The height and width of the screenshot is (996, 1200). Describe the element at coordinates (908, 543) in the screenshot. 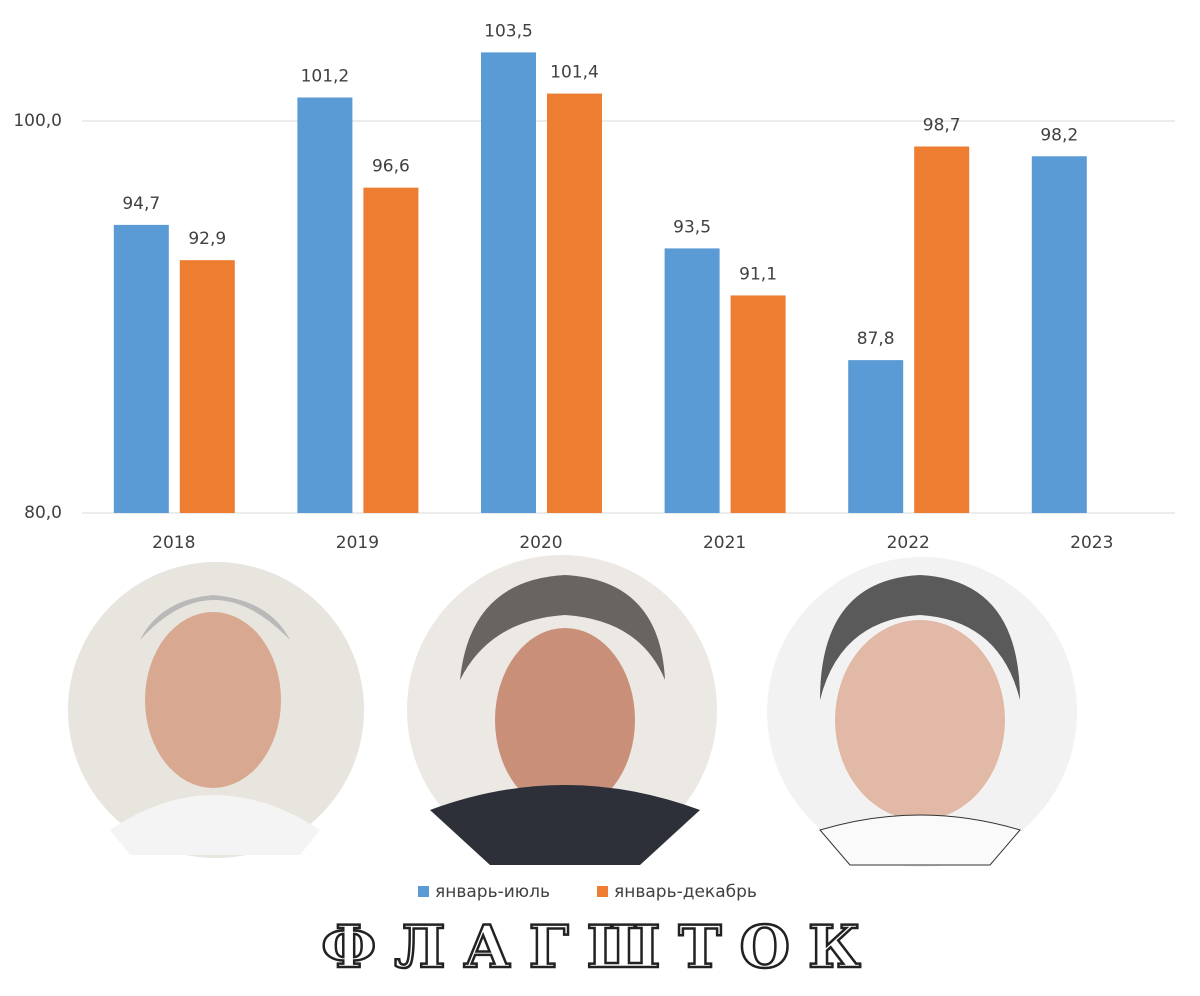

I see `x-tick-label: 2022` at that location.